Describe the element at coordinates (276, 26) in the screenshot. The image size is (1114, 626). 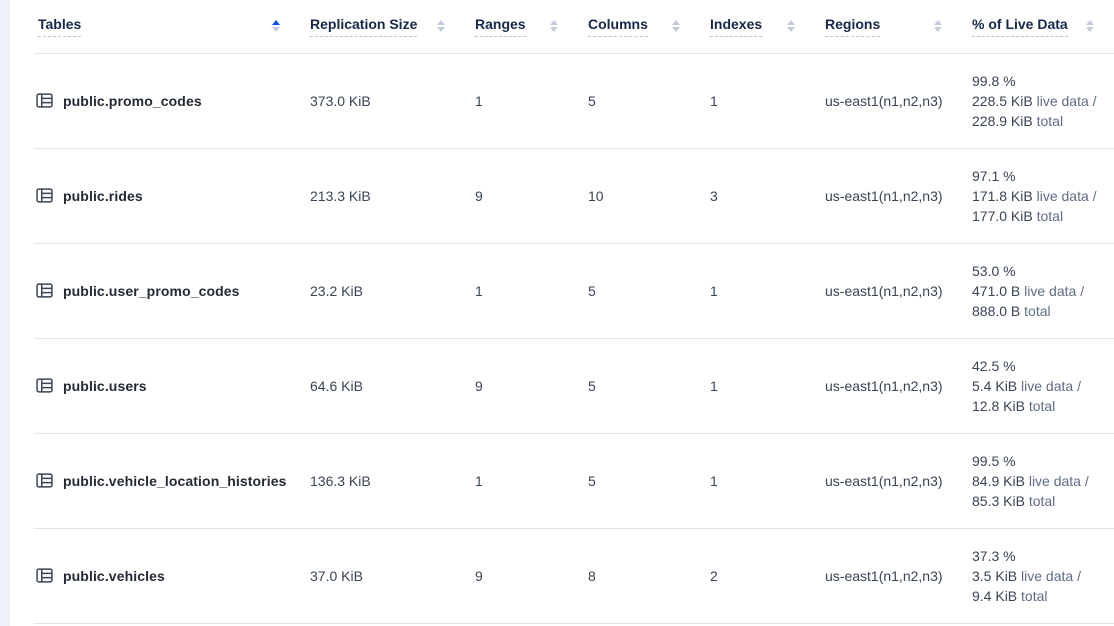
I see `sort-ascending-icon` at that location.